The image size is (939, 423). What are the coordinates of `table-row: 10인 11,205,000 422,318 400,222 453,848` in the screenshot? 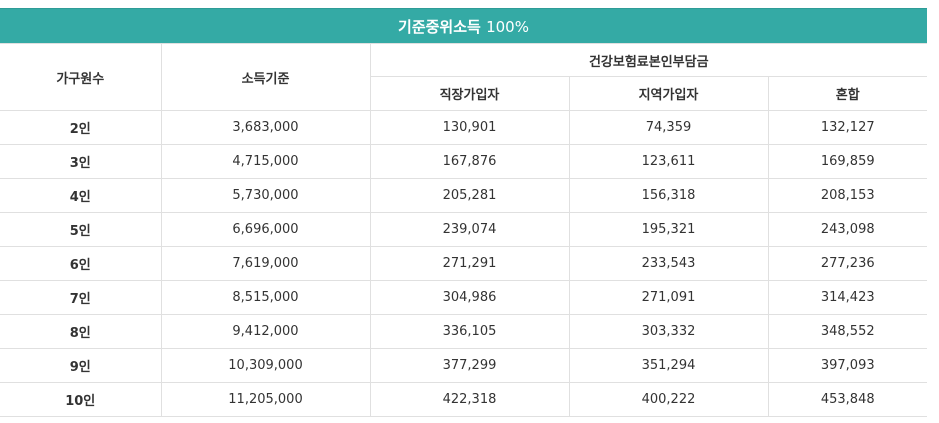 It's located at (463, 399).